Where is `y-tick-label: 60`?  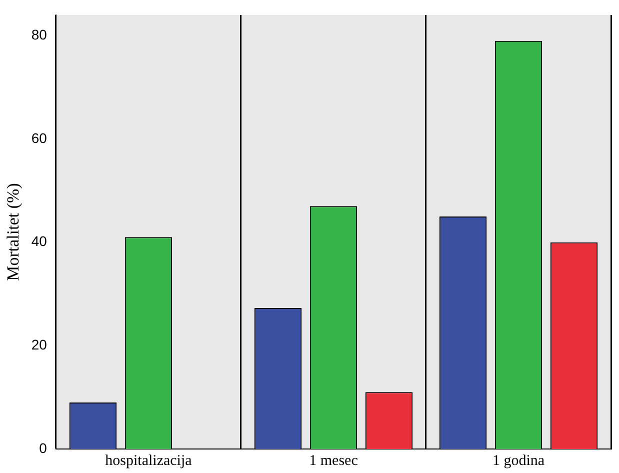 y-tick-label: 60 is located at coordinates (39, 138).